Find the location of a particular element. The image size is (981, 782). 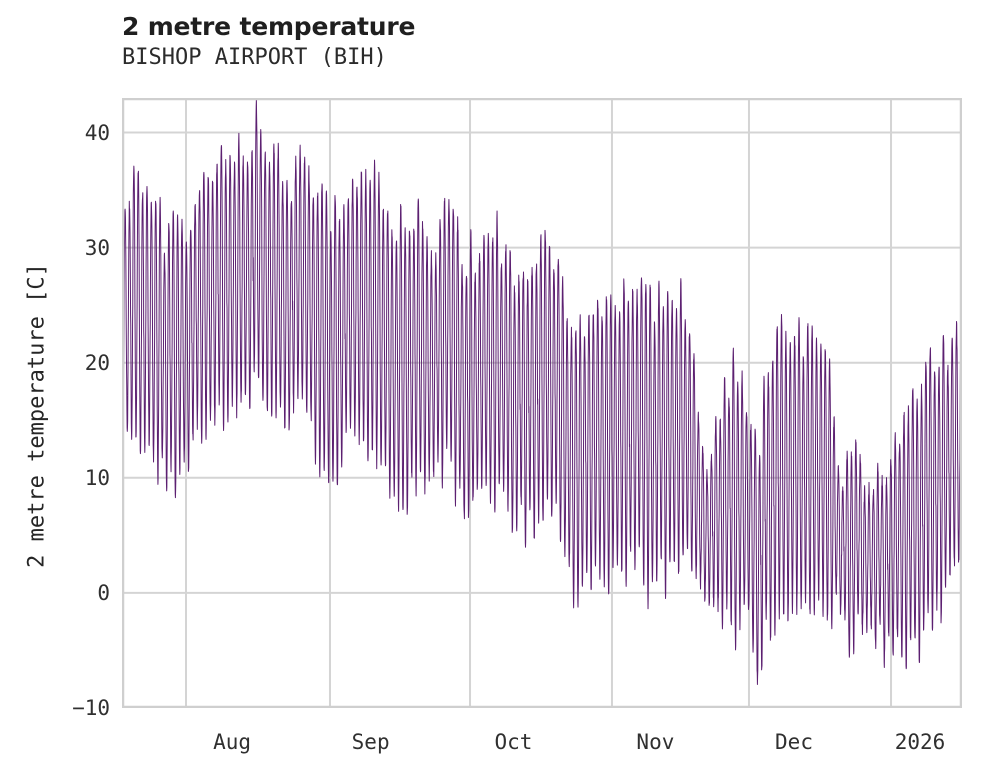

y-axis-tick-label: −10 is located at coordinates (91, 708).